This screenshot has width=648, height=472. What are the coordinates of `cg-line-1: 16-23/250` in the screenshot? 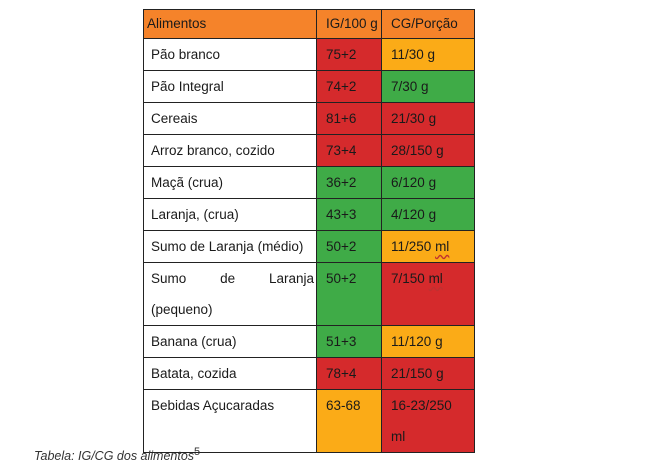 It's located at (421, 405).